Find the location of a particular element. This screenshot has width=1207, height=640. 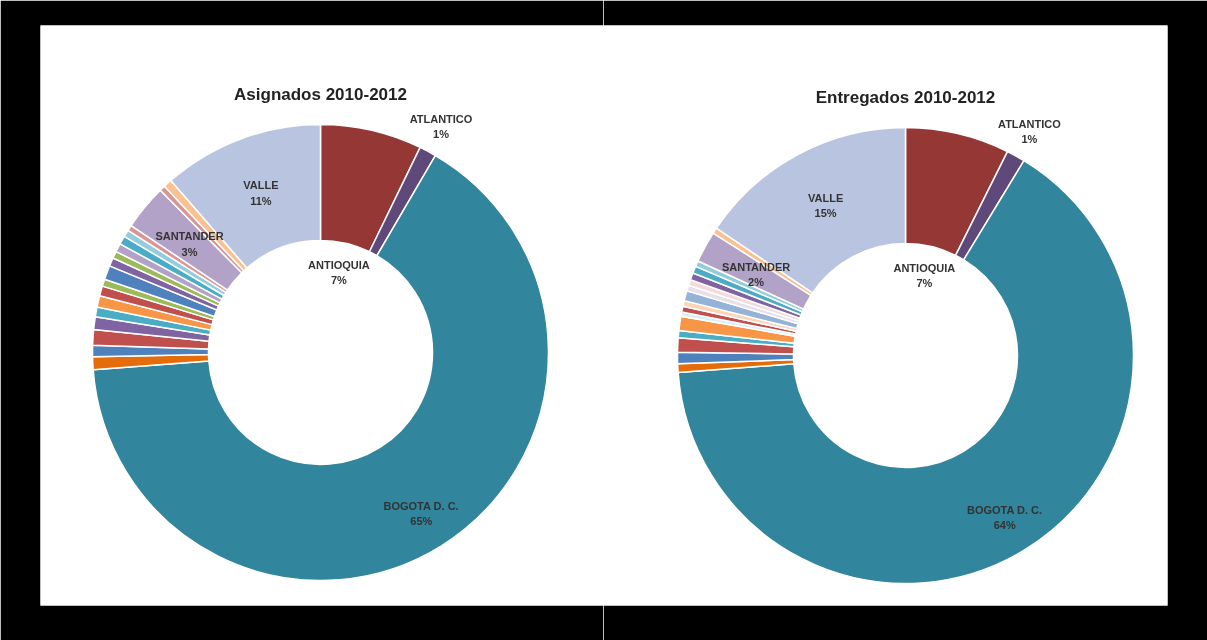

chart-title: Asignados 2010-2012 is located at coordinates (320, 94).